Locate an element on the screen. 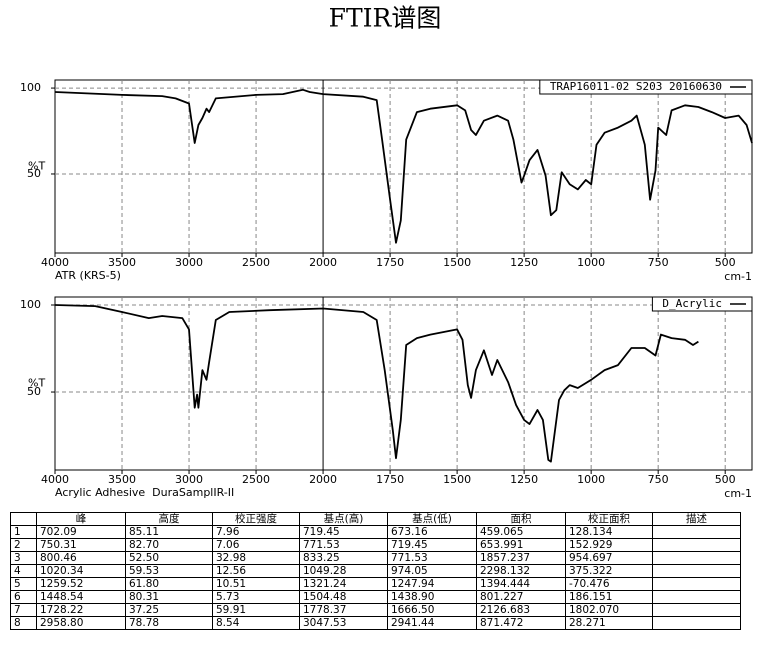 Image resolution: width=771 pixels, height=652 pixels. table-cell: 5 is located at coordinates (23, 584).